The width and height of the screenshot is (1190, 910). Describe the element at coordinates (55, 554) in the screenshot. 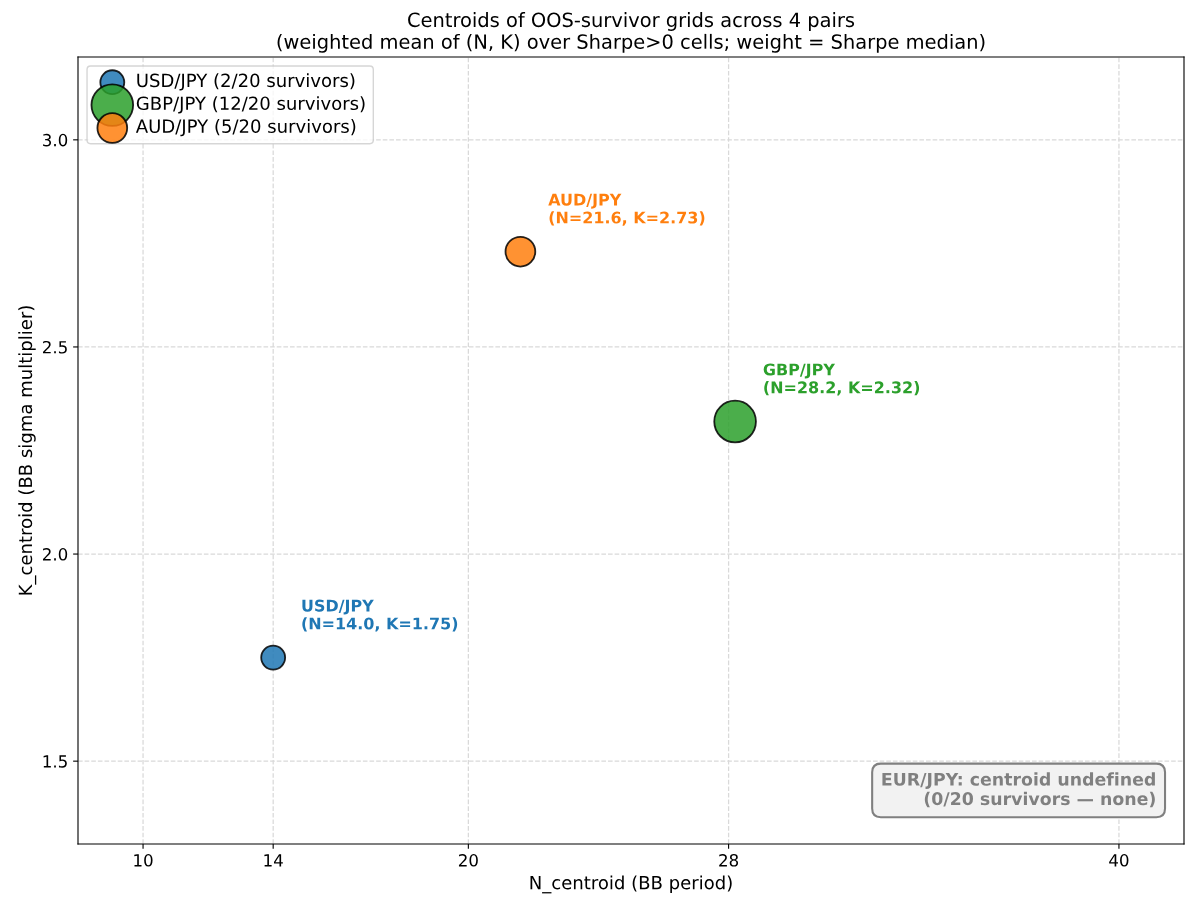

I see `y-tick-label: 2.0` at that location.